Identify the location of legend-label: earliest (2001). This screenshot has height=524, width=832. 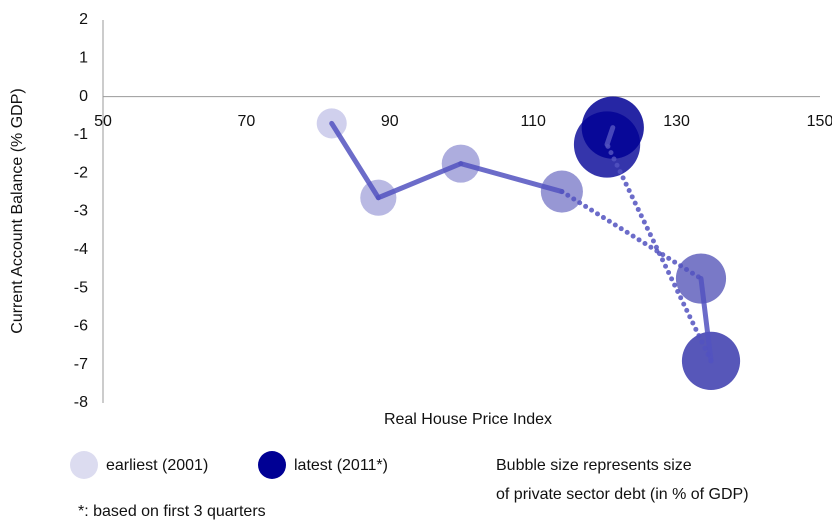
(157, 465).